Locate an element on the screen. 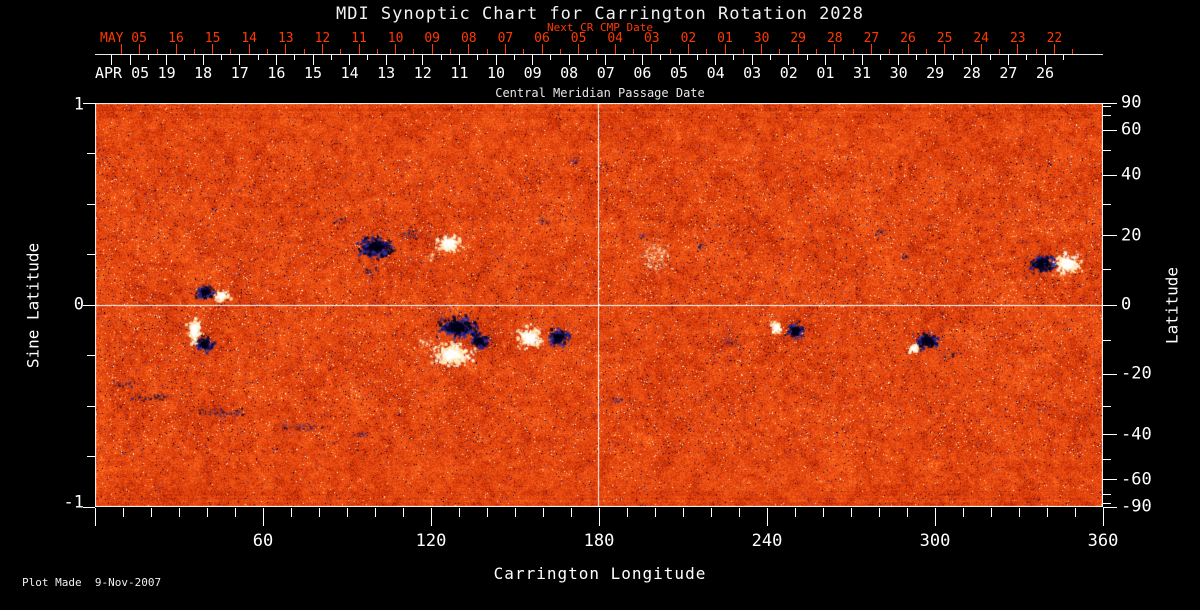 This screenshot has width=1200, height=610. longitude-tick-label: 240 is located at coordinates (767, 541).